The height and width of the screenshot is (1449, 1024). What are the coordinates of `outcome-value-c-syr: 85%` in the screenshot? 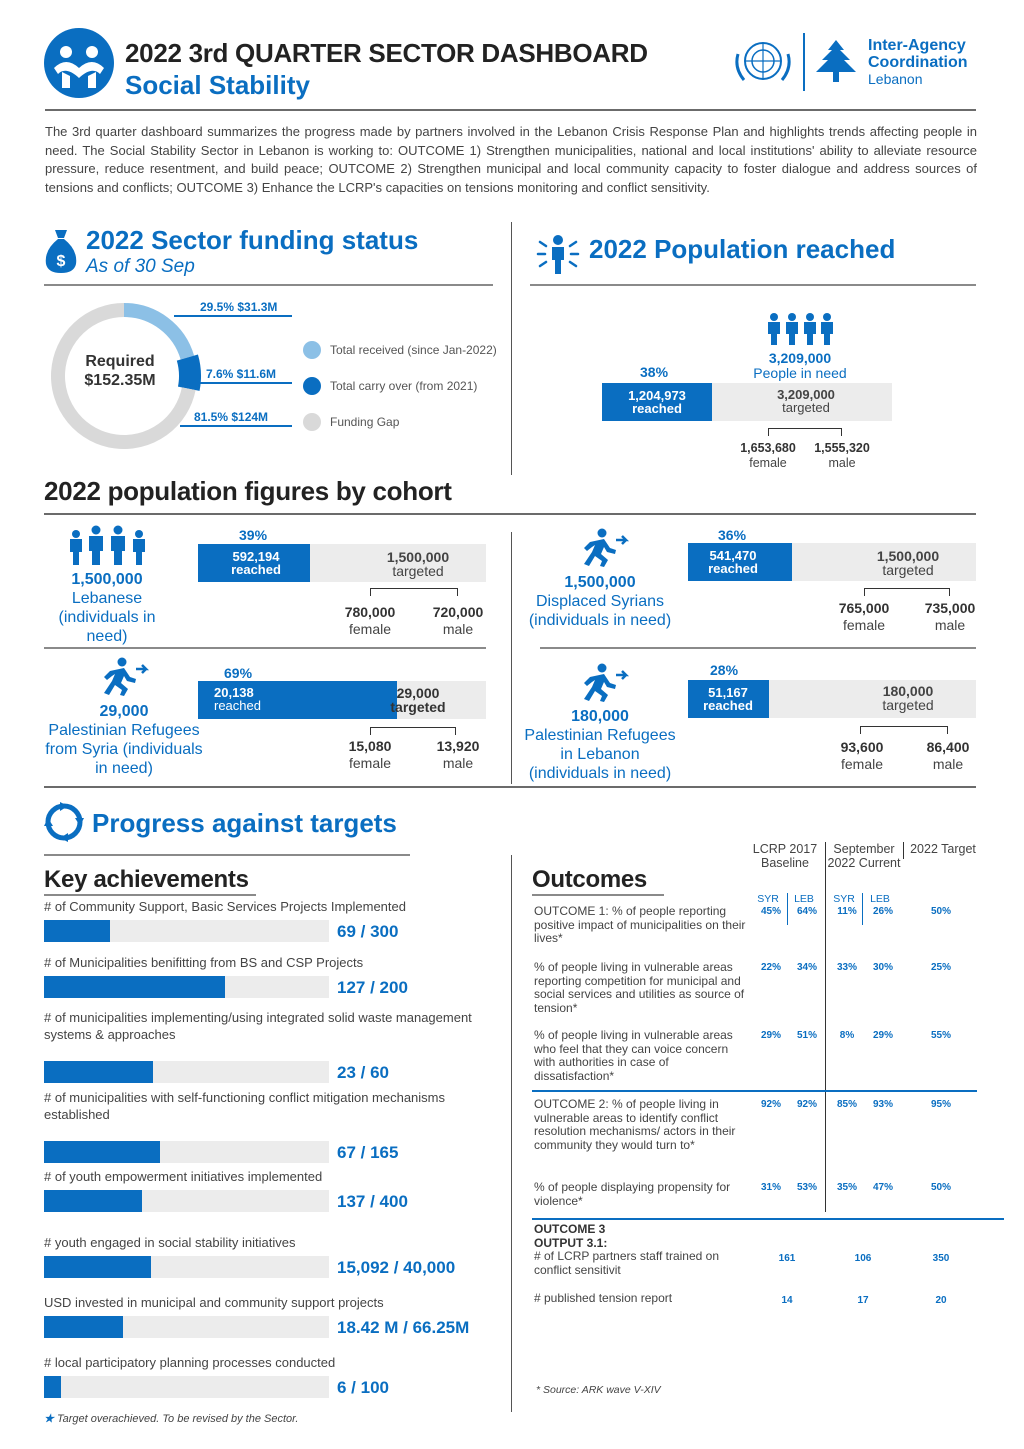 It's located at (846, 1104).